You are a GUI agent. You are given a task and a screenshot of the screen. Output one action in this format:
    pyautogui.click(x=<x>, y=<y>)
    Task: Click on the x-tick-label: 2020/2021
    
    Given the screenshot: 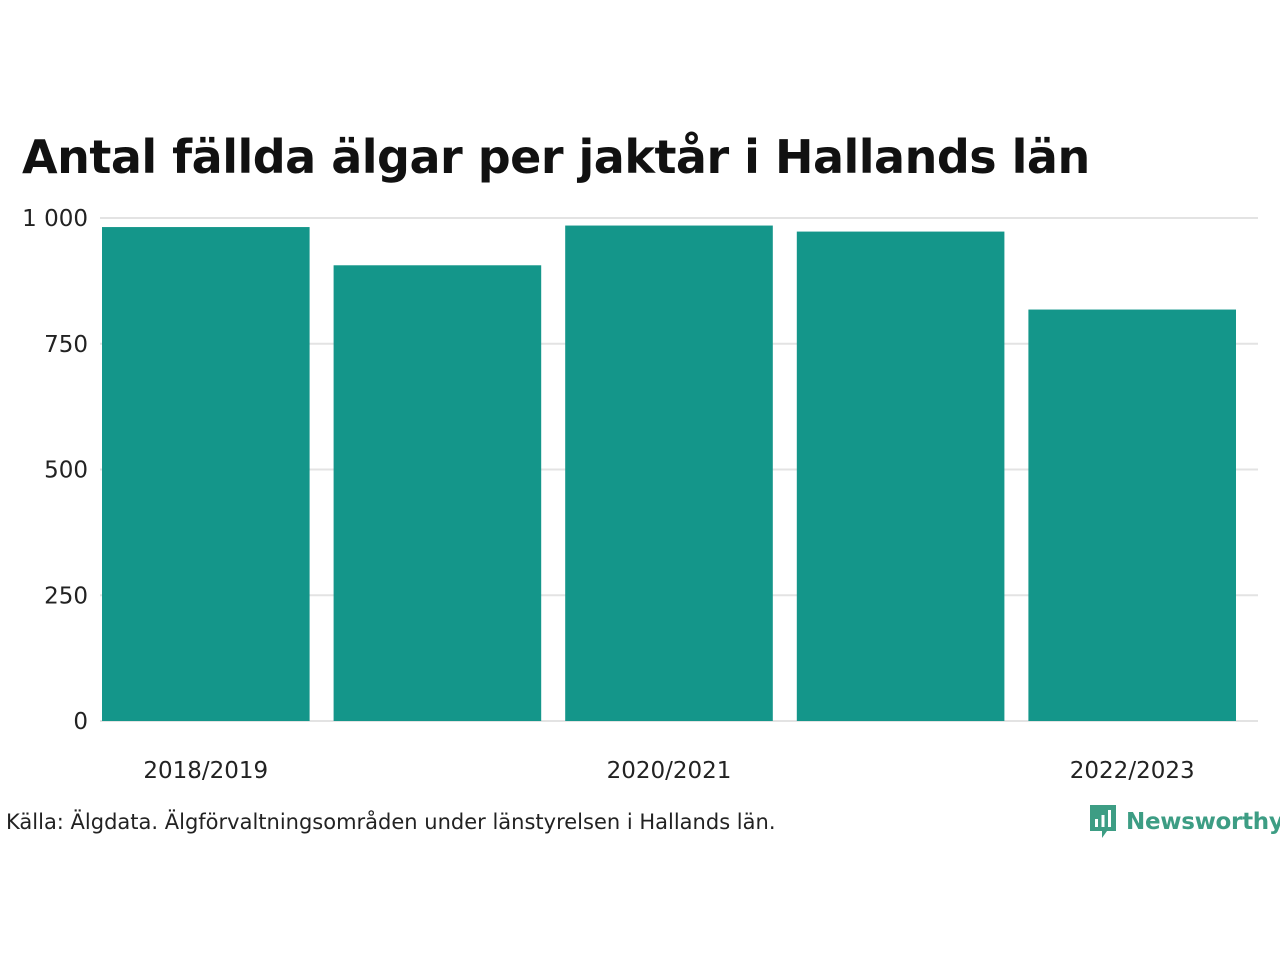 What is the action you would take?
    pyautogui.click(x=669, y=771)
    